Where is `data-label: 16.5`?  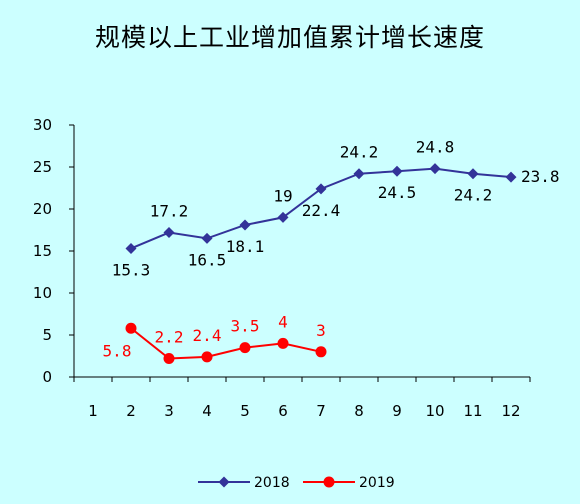
data-label: 16.5 is located at coordinates (207, 259).